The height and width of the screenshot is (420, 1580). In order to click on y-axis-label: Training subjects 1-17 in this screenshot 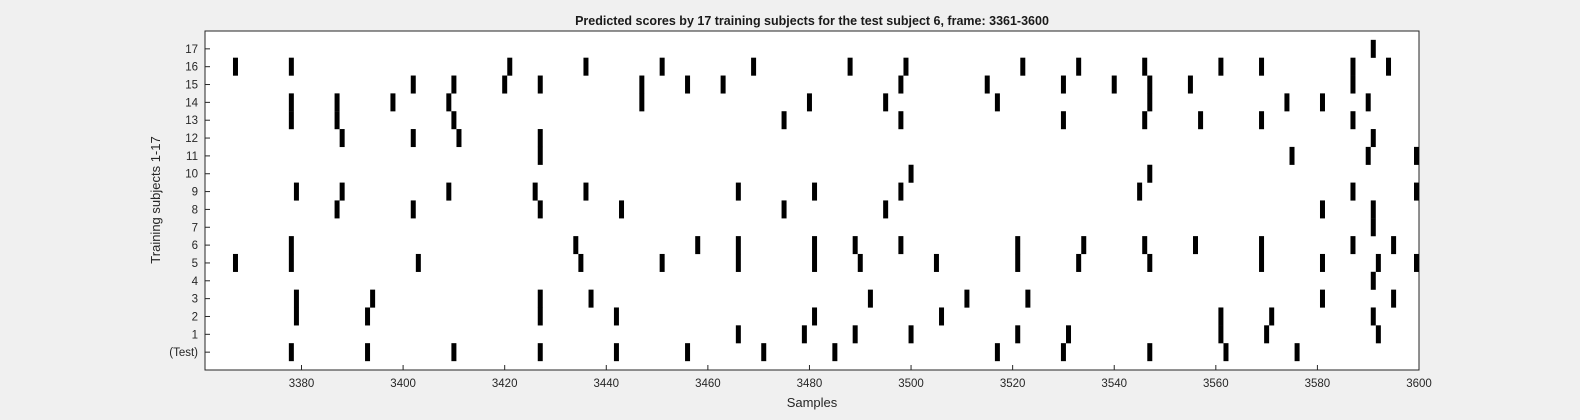, I will do `click(155, 199)`.